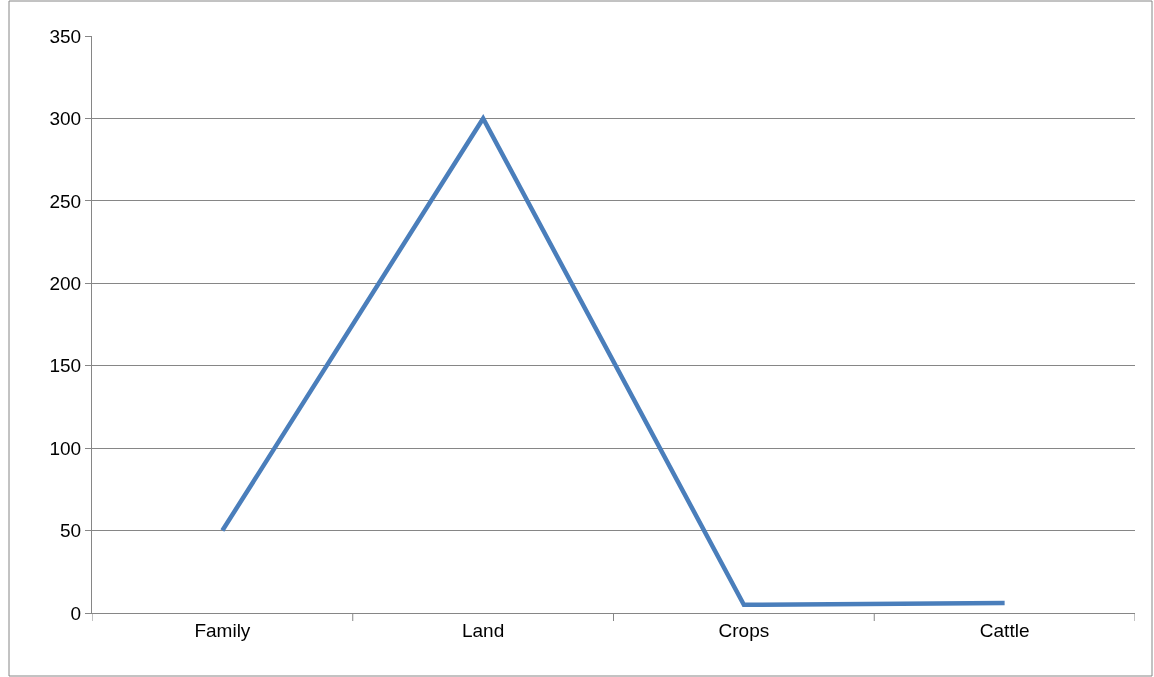 Image resolution: width=1154 pixels, height=677 pixels. Describe the element at coordinates (65, 201) in the screenshot. I see `y-tick-label: 250` at that location.